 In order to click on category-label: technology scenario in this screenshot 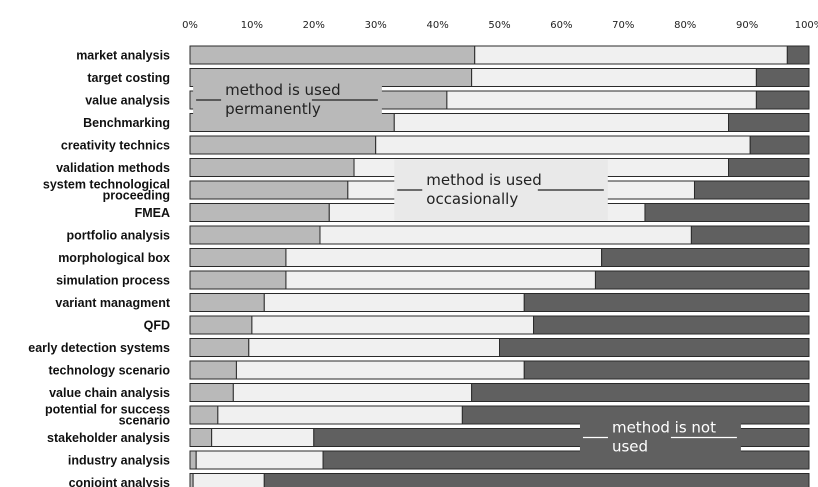, I will do `click(109, 371)`.